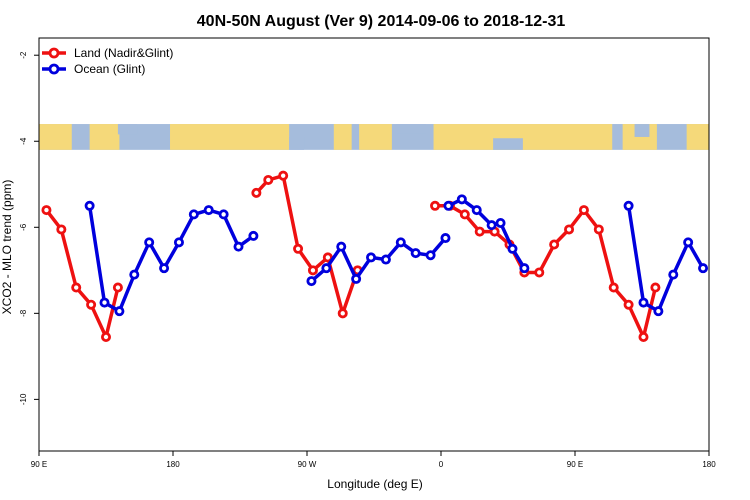  I want to click on legend-land-marker, so click(54, 53).